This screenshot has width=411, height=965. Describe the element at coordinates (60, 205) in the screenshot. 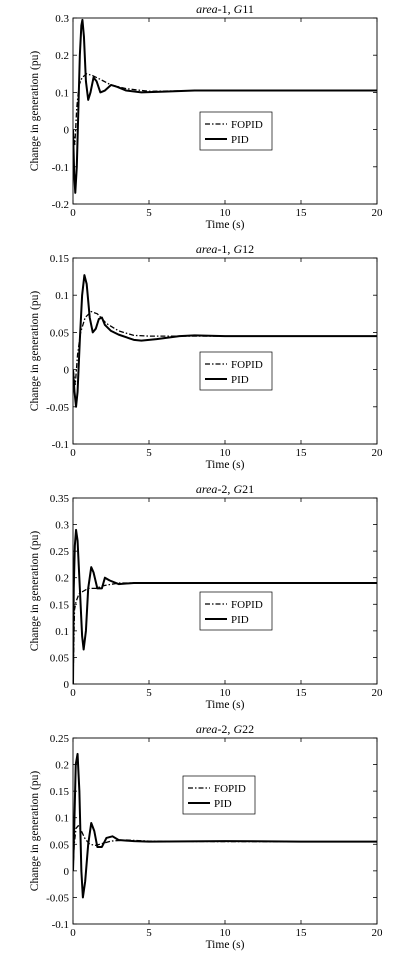

I see `y-tick-label: -0.2` at that location.